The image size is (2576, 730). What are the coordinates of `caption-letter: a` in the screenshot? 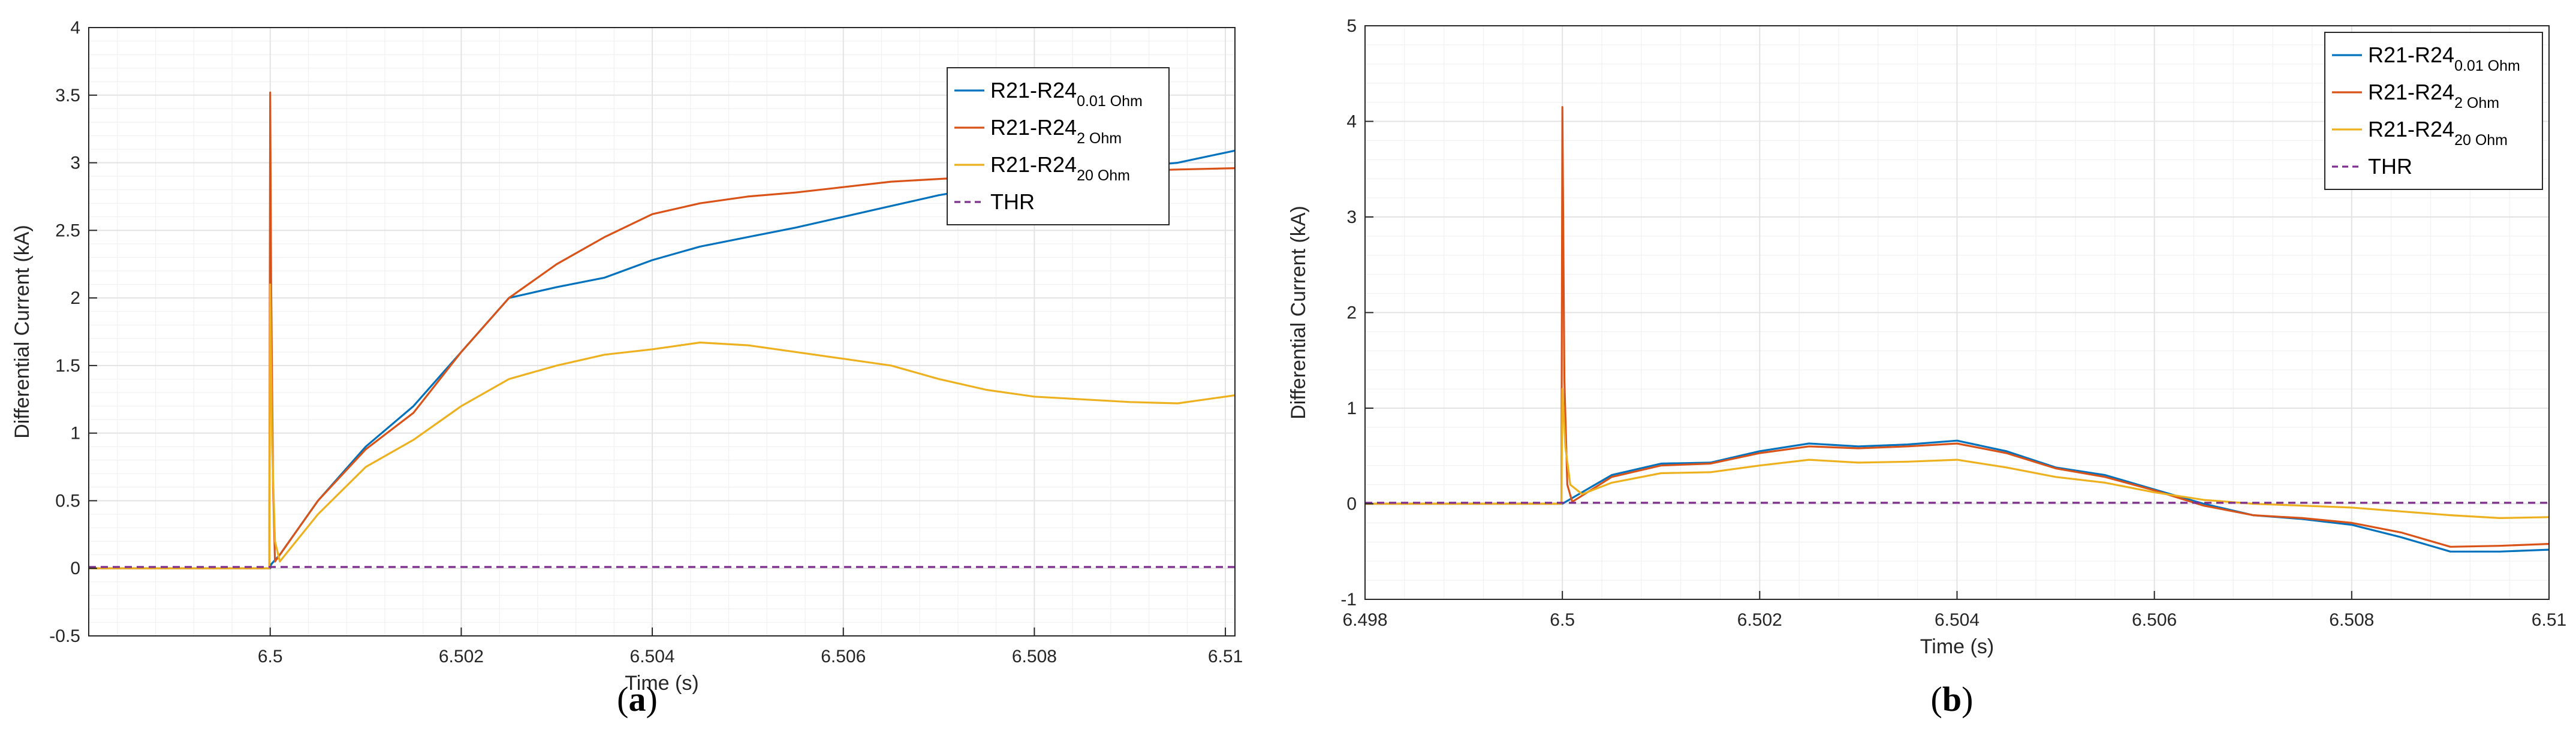 It's located at (638, 699).